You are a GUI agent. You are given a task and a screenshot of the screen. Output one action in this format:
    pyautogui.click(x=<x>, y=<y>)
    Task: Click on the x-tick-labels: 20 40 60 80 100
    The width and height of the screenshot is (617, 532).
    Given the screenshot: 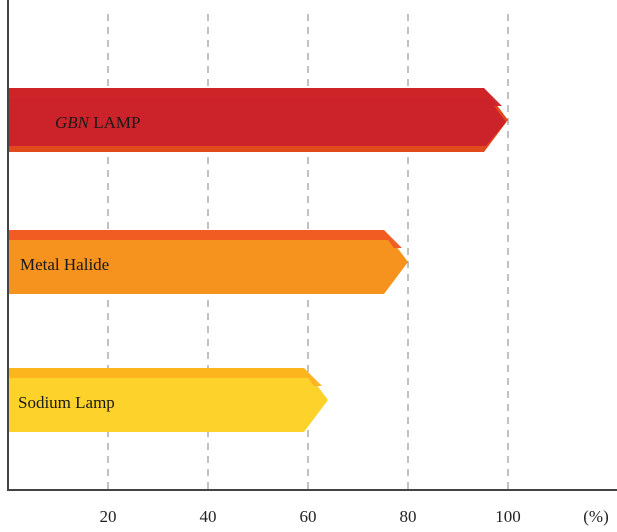 What is the action you would take?
    pyautogui.click(x=310, y=516)
    